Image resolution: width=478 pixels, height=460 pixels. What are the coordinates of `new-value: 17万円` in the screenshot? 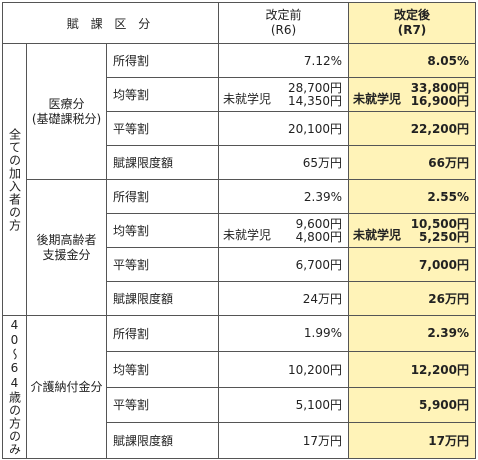 It's located at (412, 440).